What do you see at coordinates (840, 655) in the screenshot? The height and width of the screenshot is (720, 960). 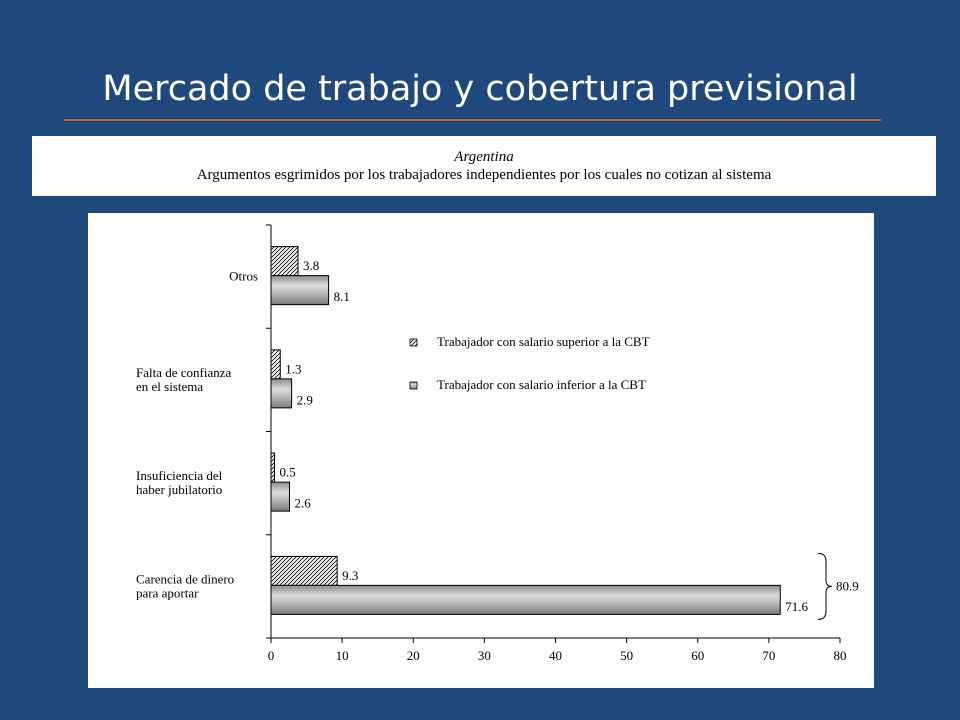 I see `x-tick-label: 80` at bounding box center [840, 655].